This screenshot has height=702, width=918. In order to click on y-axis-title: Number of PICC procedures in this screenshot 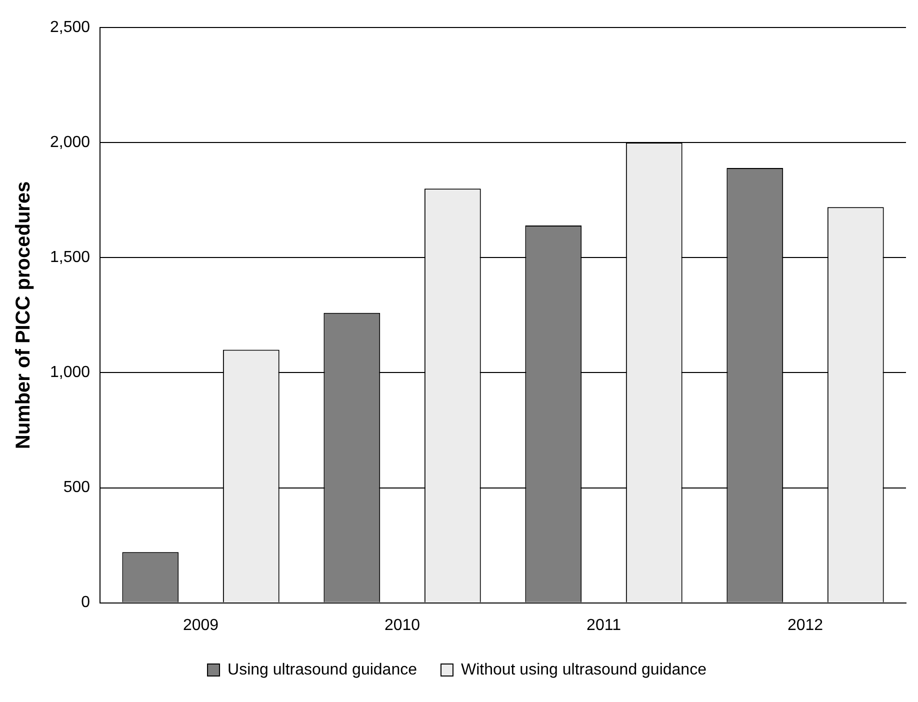, I will do `click(23, 315)`.